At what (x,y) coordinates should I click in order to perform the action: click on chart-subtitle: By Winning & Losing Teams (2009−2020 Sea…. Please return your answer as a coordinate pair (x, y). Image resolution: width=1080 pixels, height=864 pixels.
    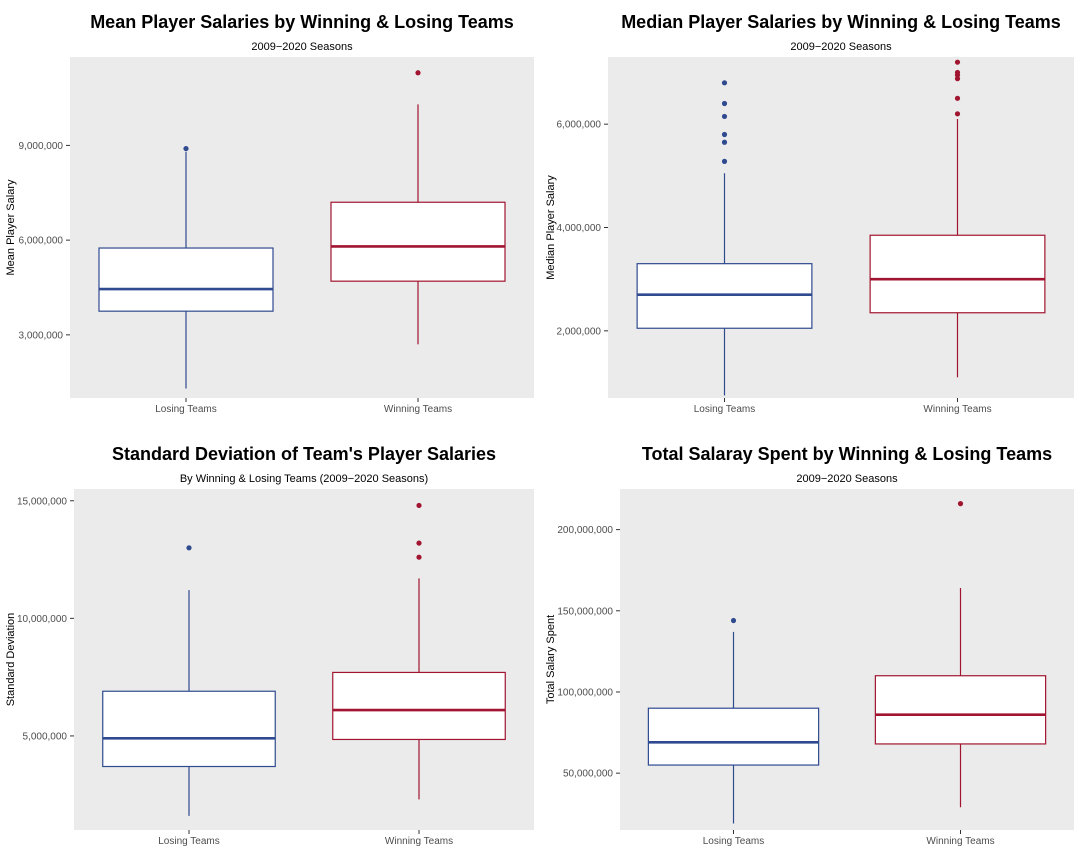
    Looking at the image, I should click on (304, 479).